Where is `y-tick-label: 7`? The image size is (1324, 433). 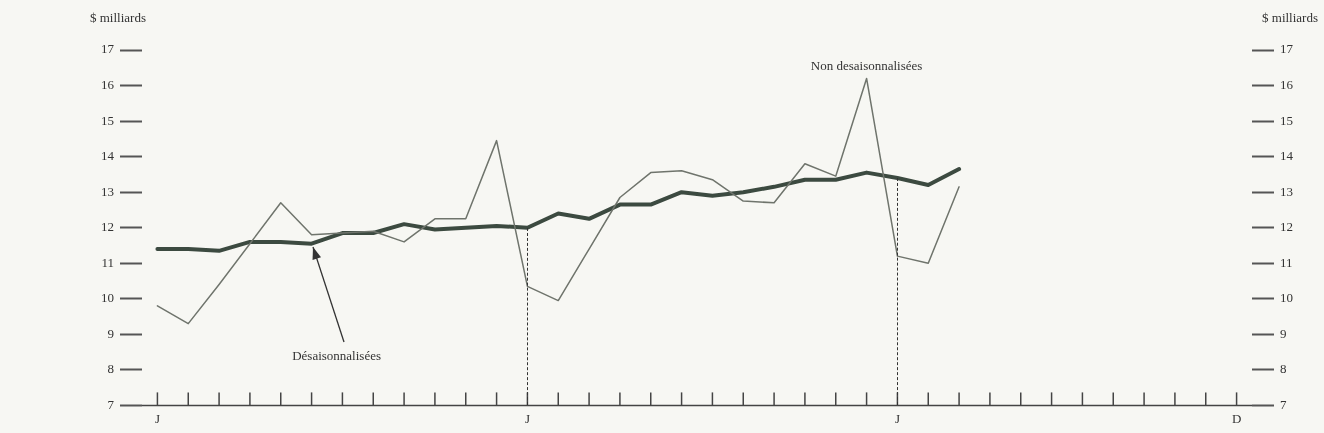 y-tick-label: 7 is located at coordinates (111, 404).